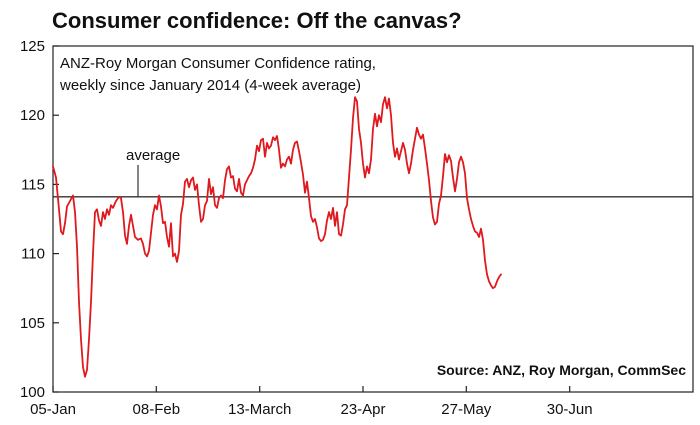  I want to click on x-tick-label: 27-May, so click(466, 409).